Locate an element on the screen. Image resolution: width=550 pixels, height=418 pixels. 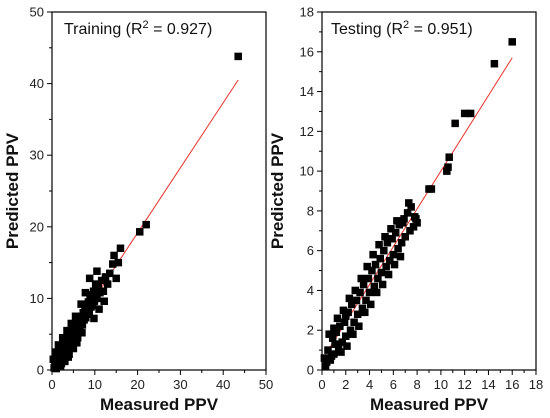
y-tick-label: 20 is located at coordinates (37, 226).